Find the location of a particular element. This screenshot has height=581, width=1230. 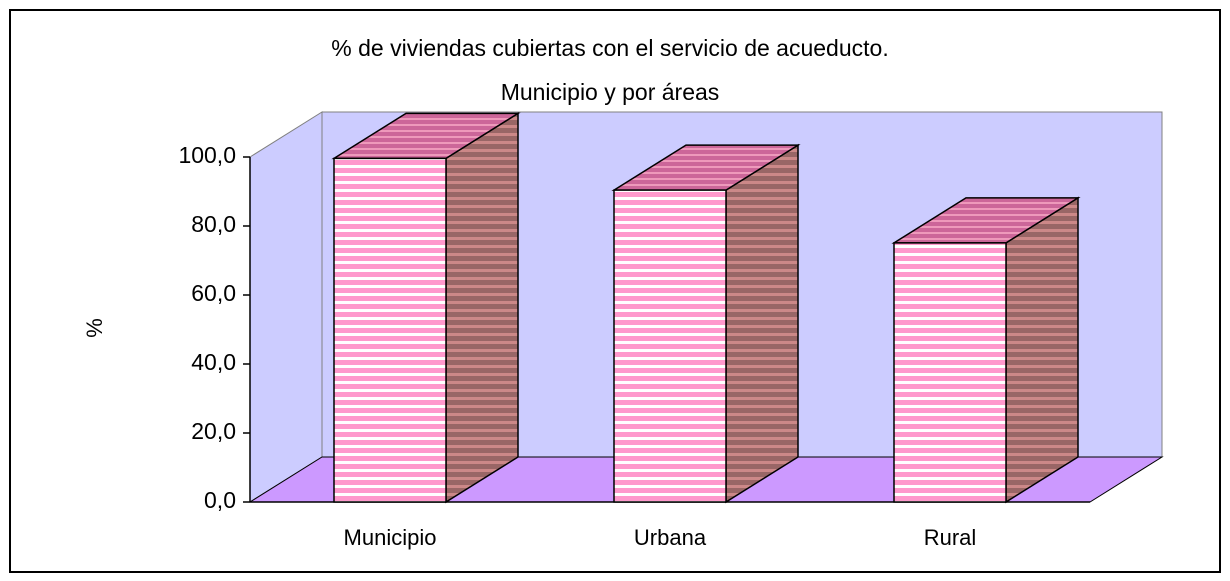

x-tick-label: Municipio is located at coordinates (390, 537).